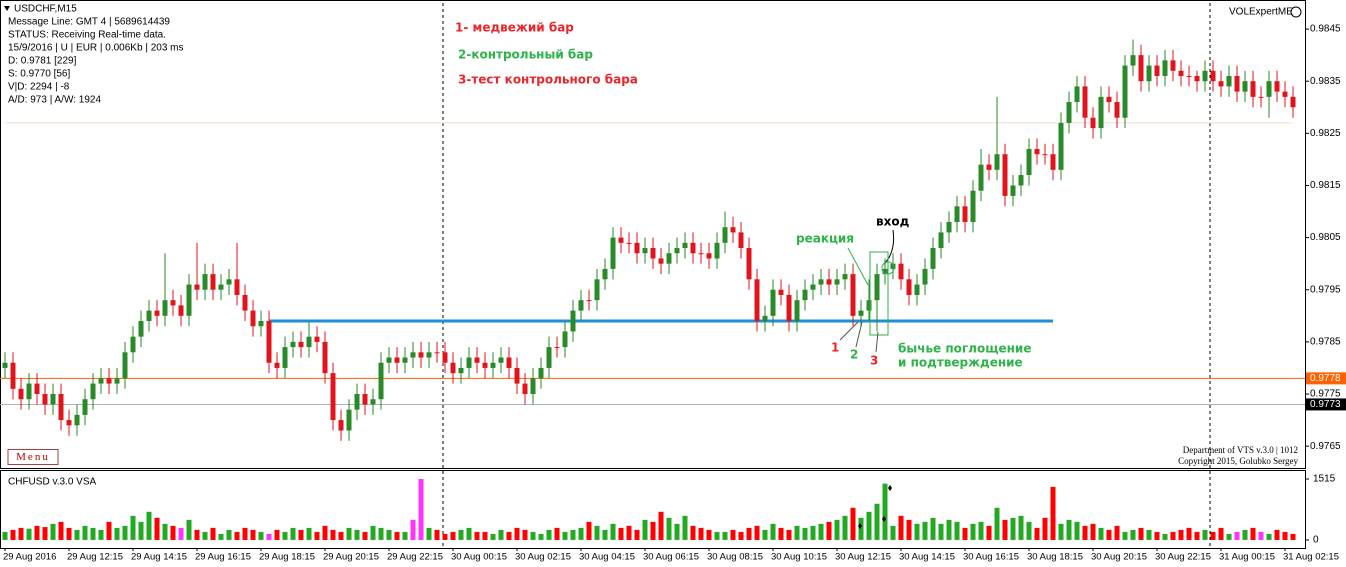 The width and height of the screenshot is (1346, 567). I want to click on volume-signal-dots, so click(875, 507).